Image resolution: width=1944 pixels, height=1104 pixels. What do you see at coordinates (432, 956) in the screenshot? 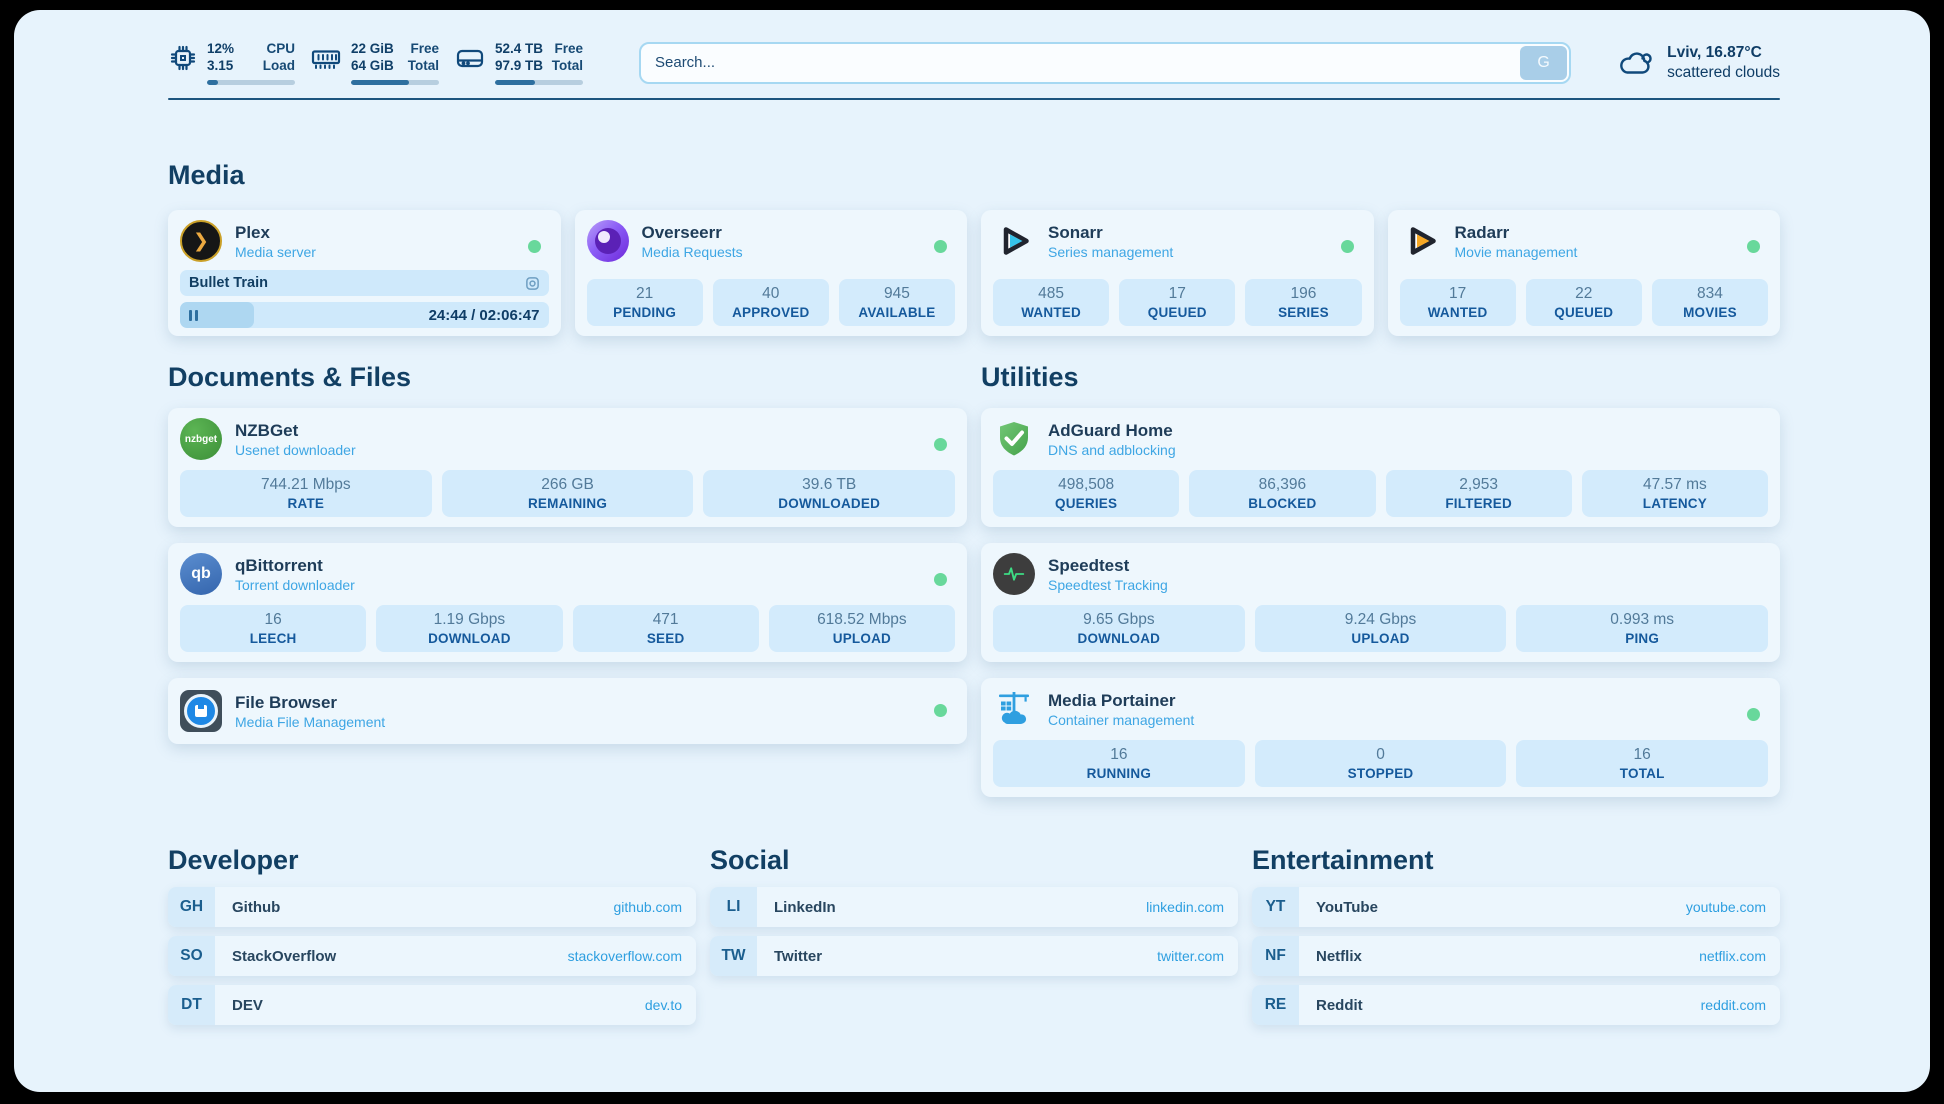
I see `bookmark-stackoverflow: SO StackOverflow stackoverflow.com` at bounding box center [432, 956].